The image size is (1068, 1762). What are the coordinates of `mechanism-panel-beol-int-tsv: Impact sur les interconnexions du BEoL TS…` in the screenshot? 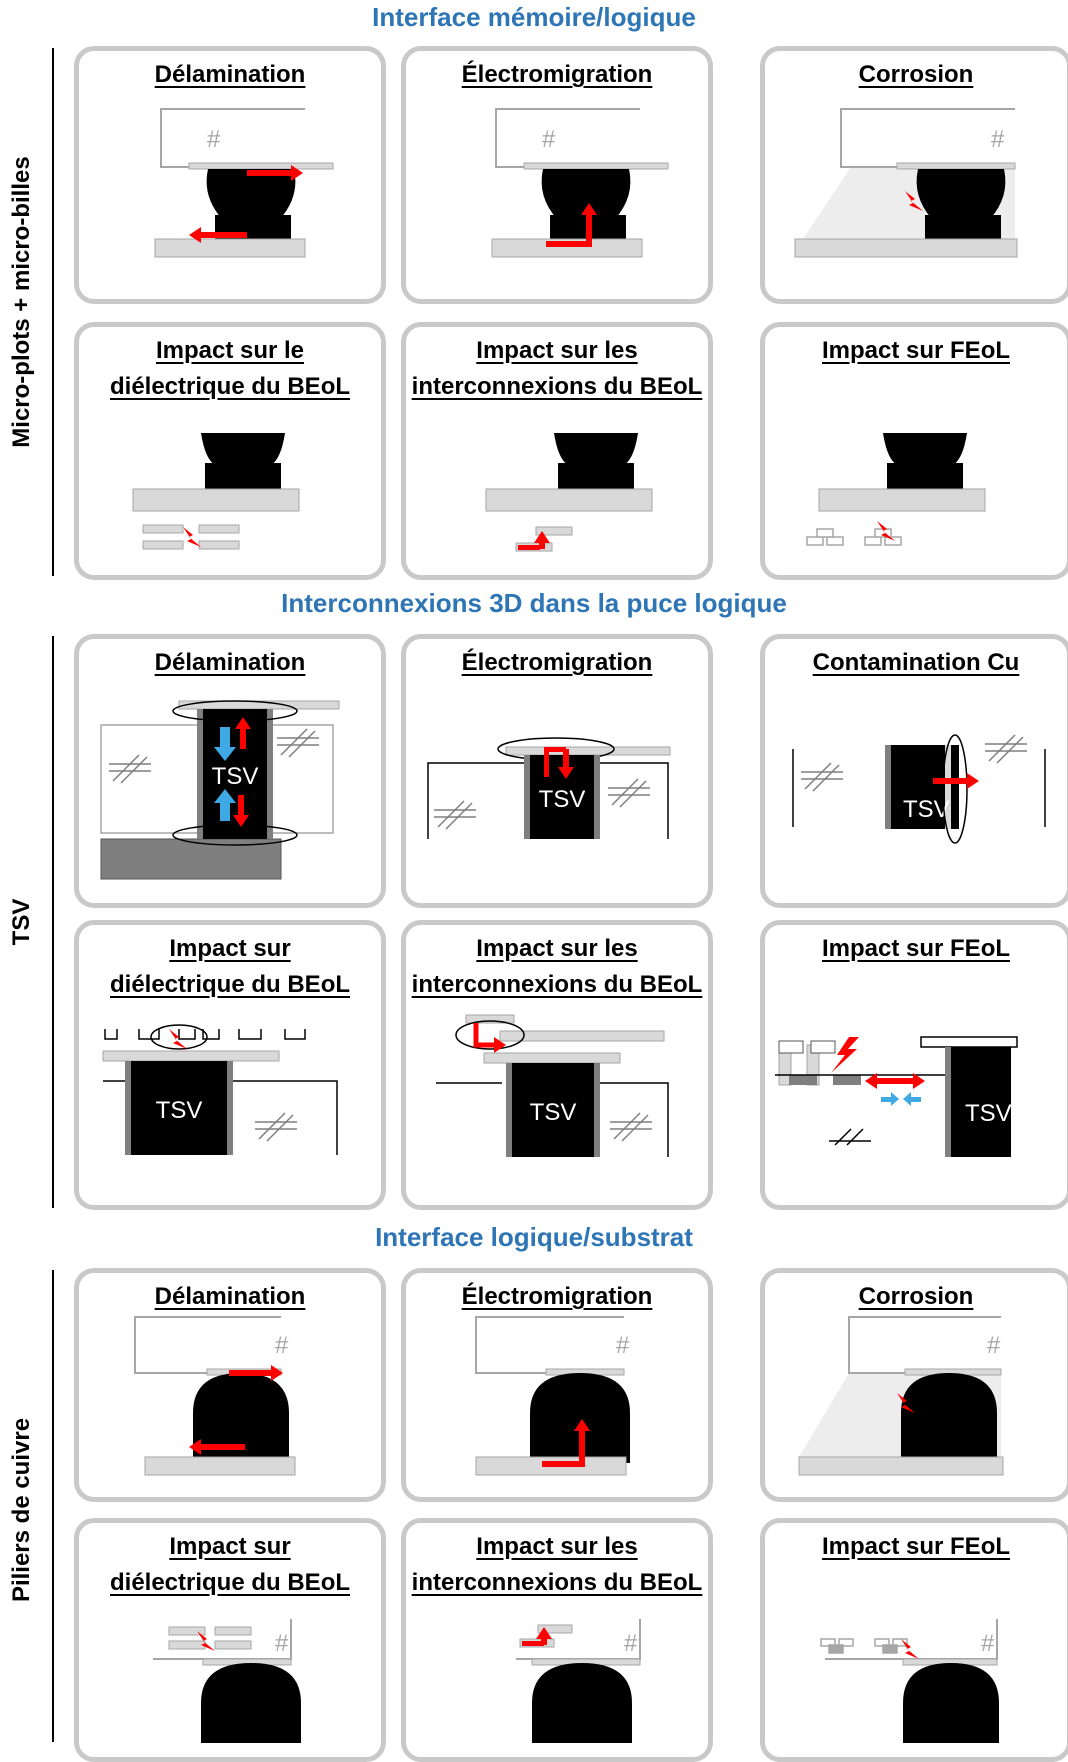 It's located at (557, 1065).